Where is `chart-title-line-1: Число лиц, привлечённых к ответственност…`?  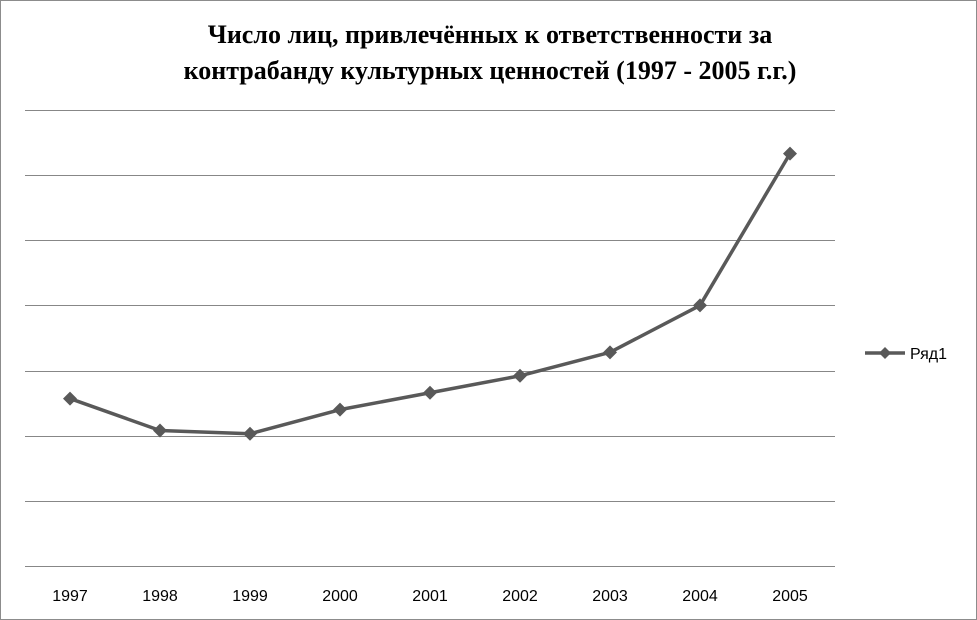
chart-title-line-1: Число лиц, привлечённых к ответственност… is located at coordinates (490, 34).